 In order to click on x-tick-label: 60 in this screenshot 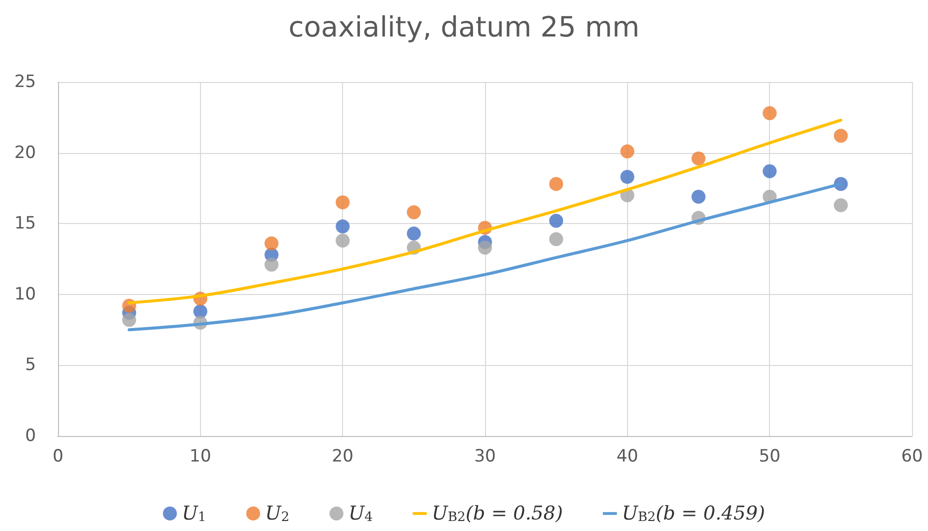, I will do `click(912, 456)`.